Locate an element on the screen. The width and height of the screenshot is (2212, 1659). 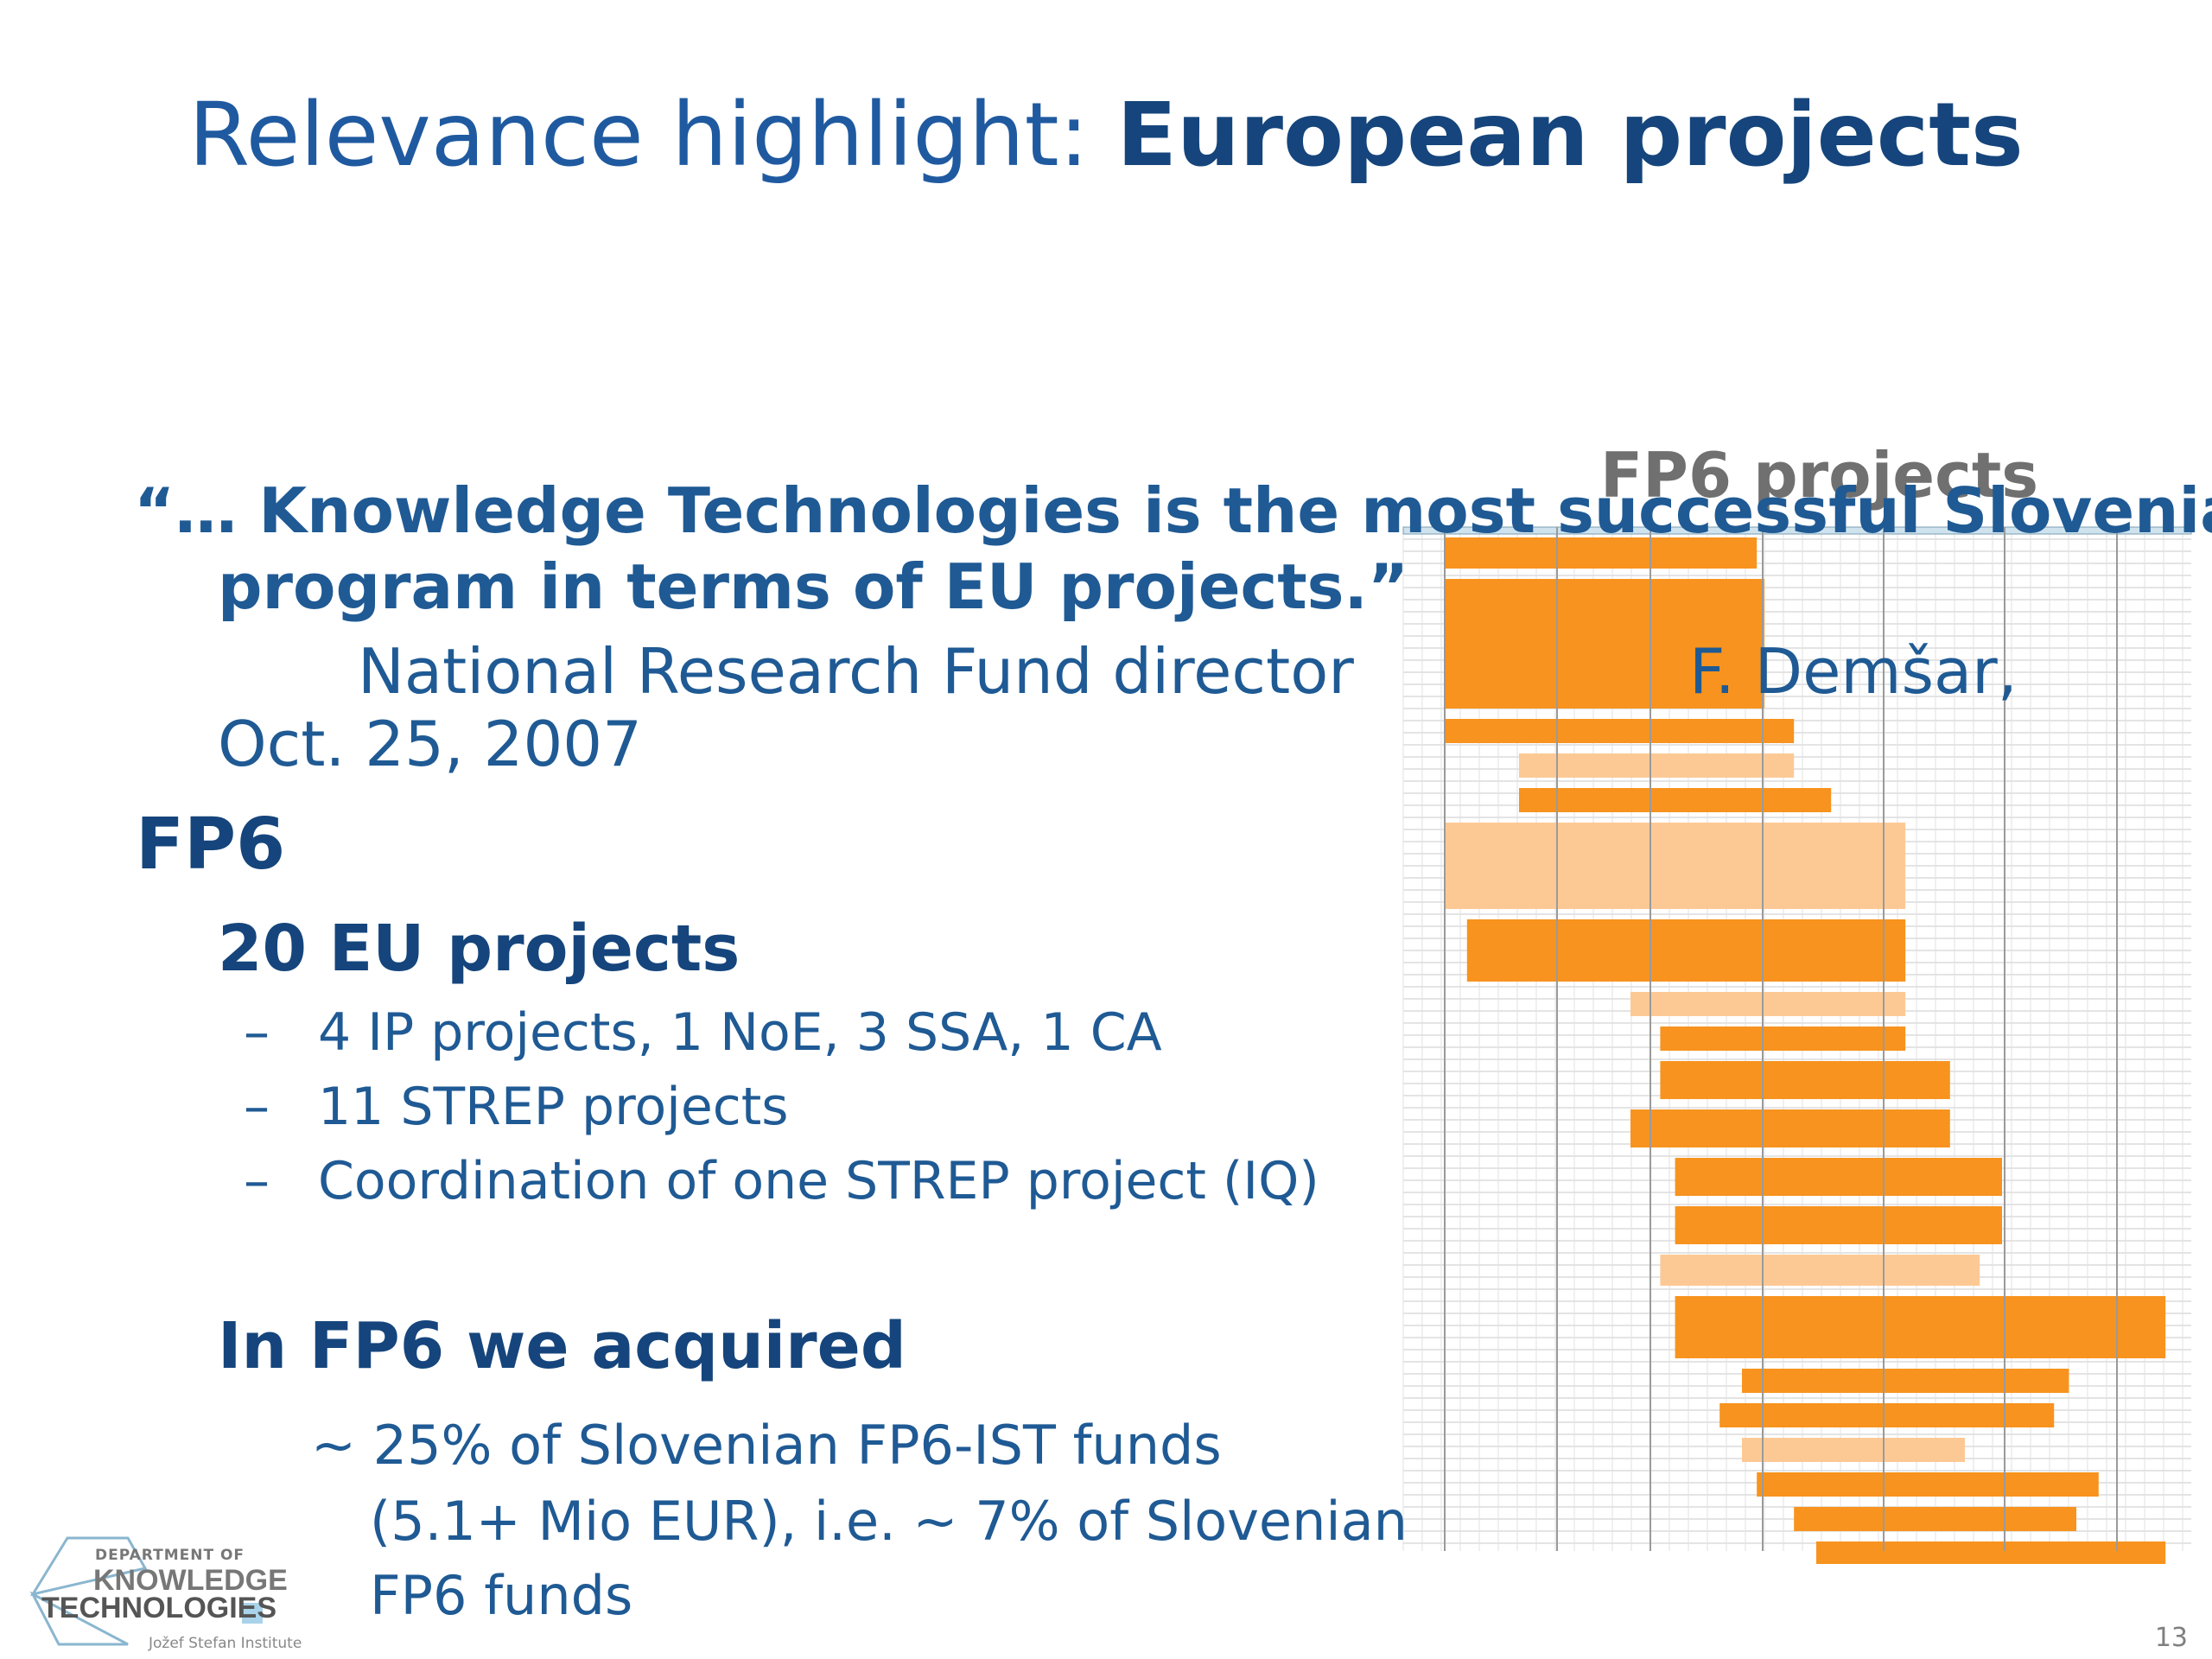
bullet-item: – Coordination of one STREP project (IQ) is located at coordinates (781, 1181).